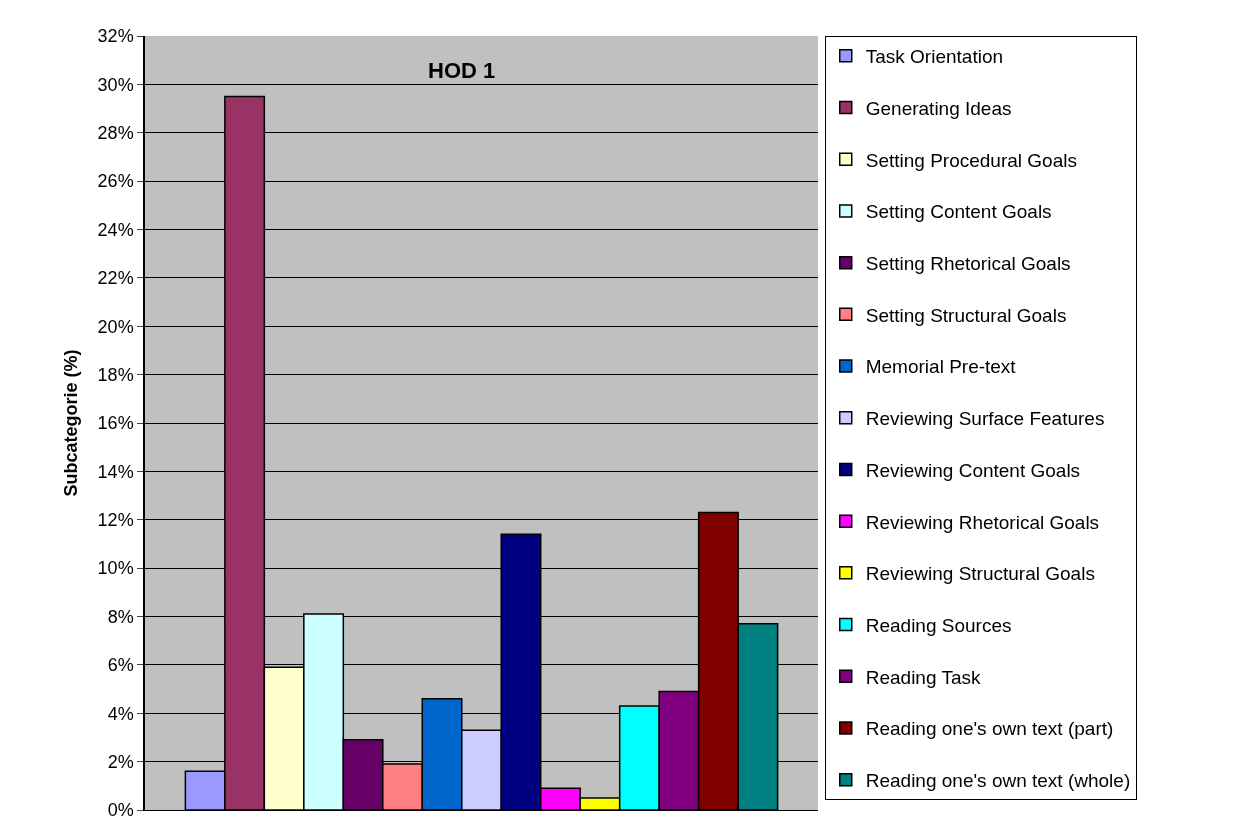 The width and height of the screenshot is (1256, 832). What do you see at coordinates (115, 520) in the screenshot?
I see `y-tick-label: 12%` at bounding box center [115, 520].